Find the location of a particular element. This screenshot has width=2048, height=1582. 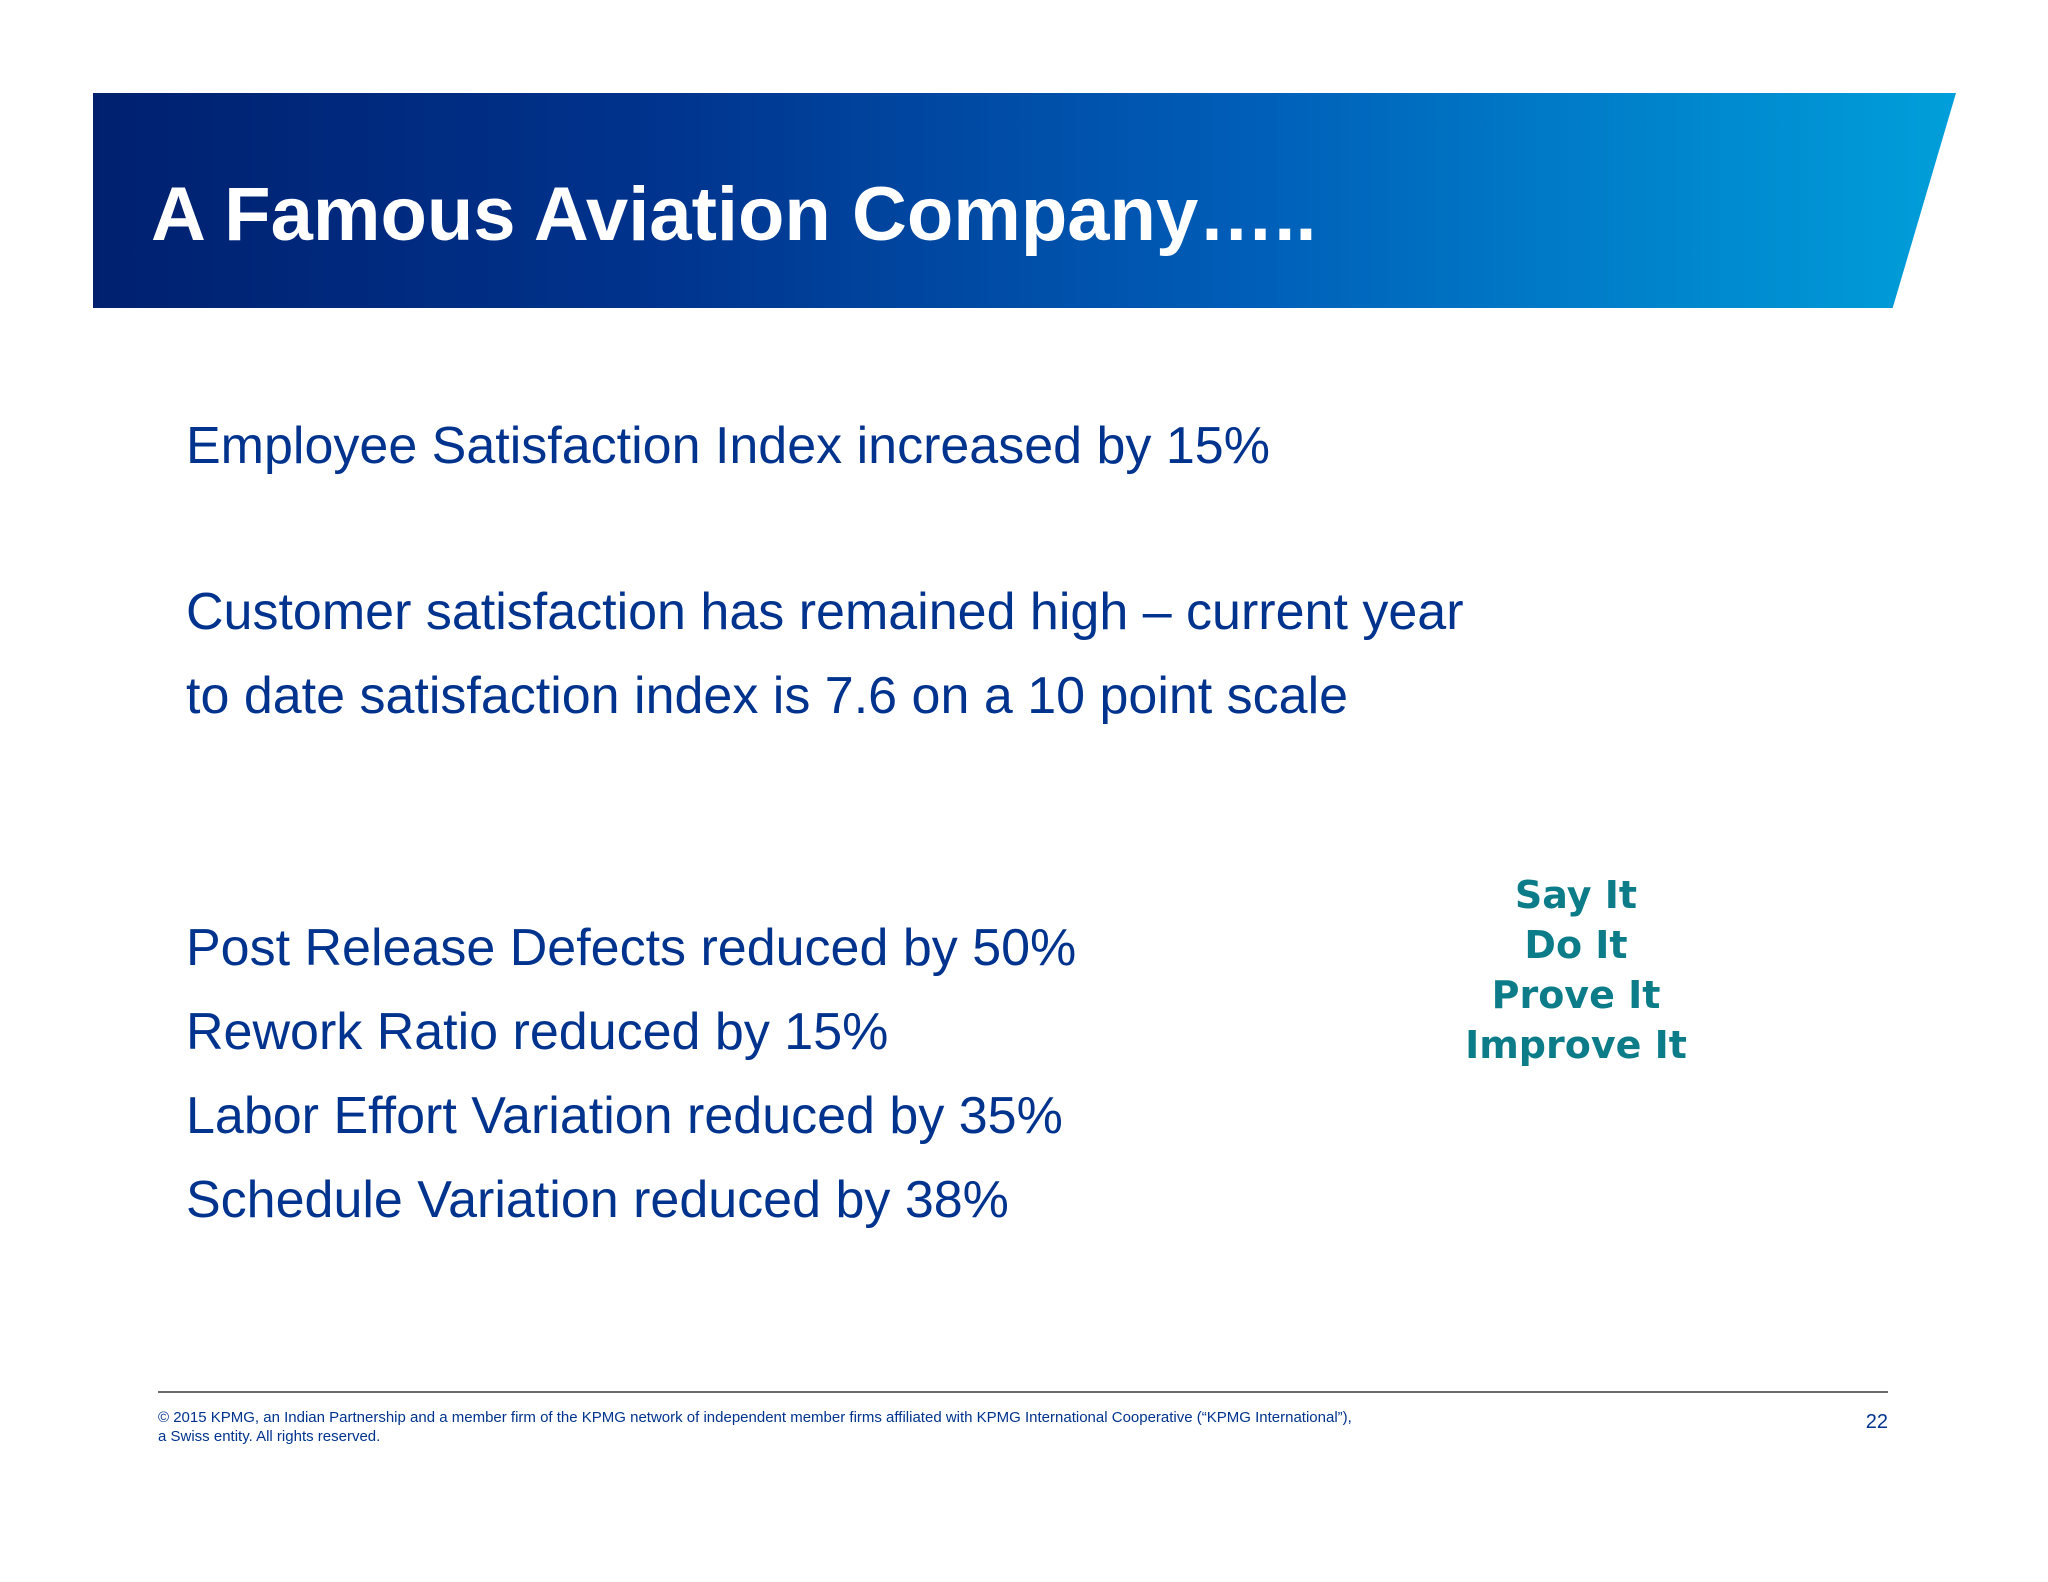

motto-do-it: Do It is located at coordinates (1576, 945).